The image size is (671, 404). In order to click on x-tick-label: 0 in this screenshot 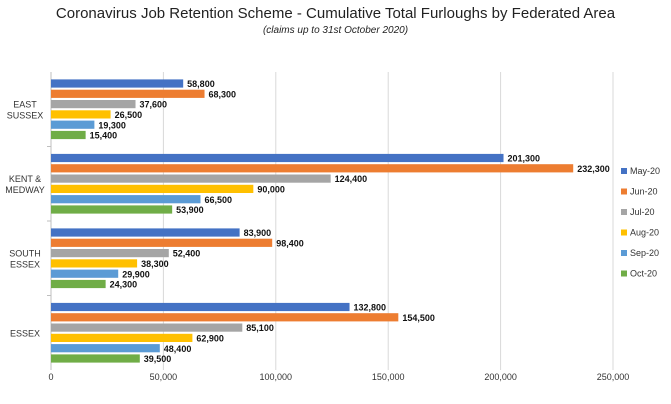, I will do `click(50, 377)`.